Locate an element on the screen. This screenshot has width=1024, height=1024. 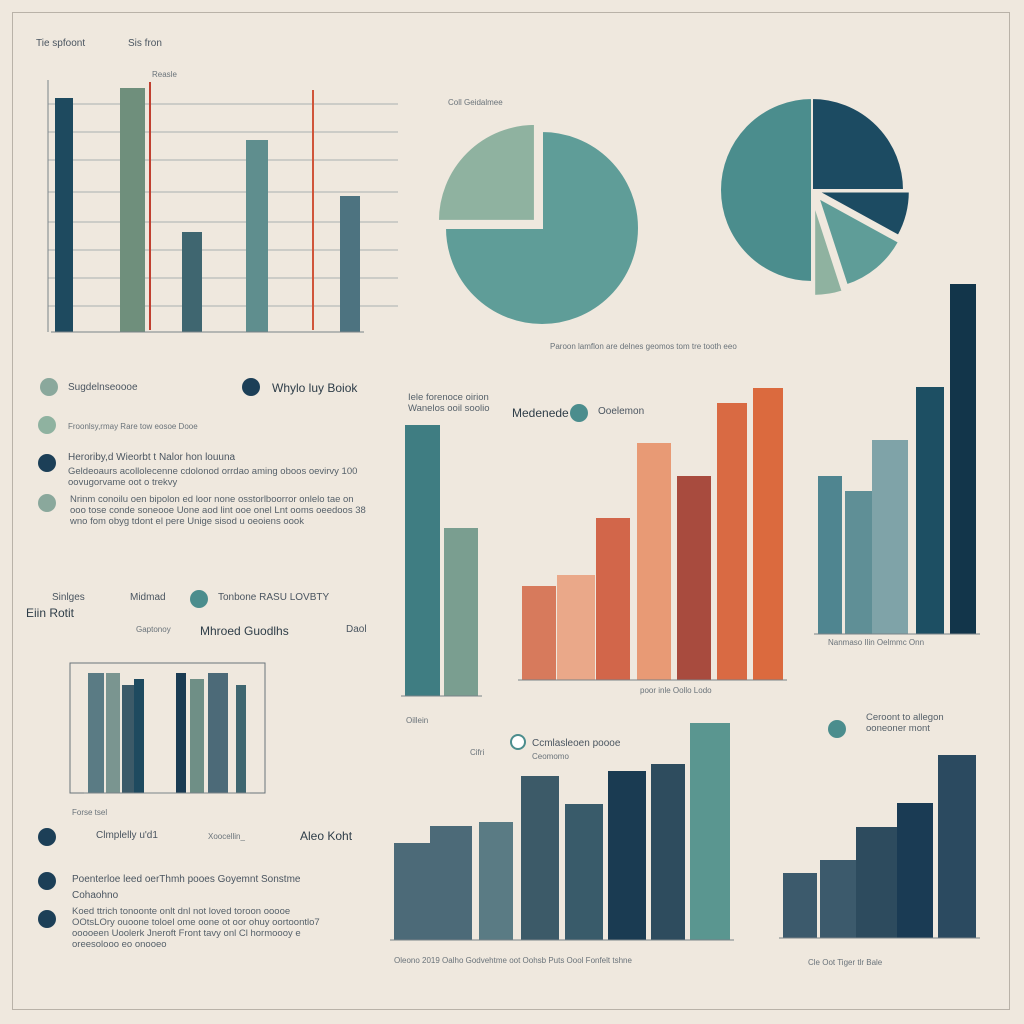
left-label: Daol is located at coordinates (356, 629).